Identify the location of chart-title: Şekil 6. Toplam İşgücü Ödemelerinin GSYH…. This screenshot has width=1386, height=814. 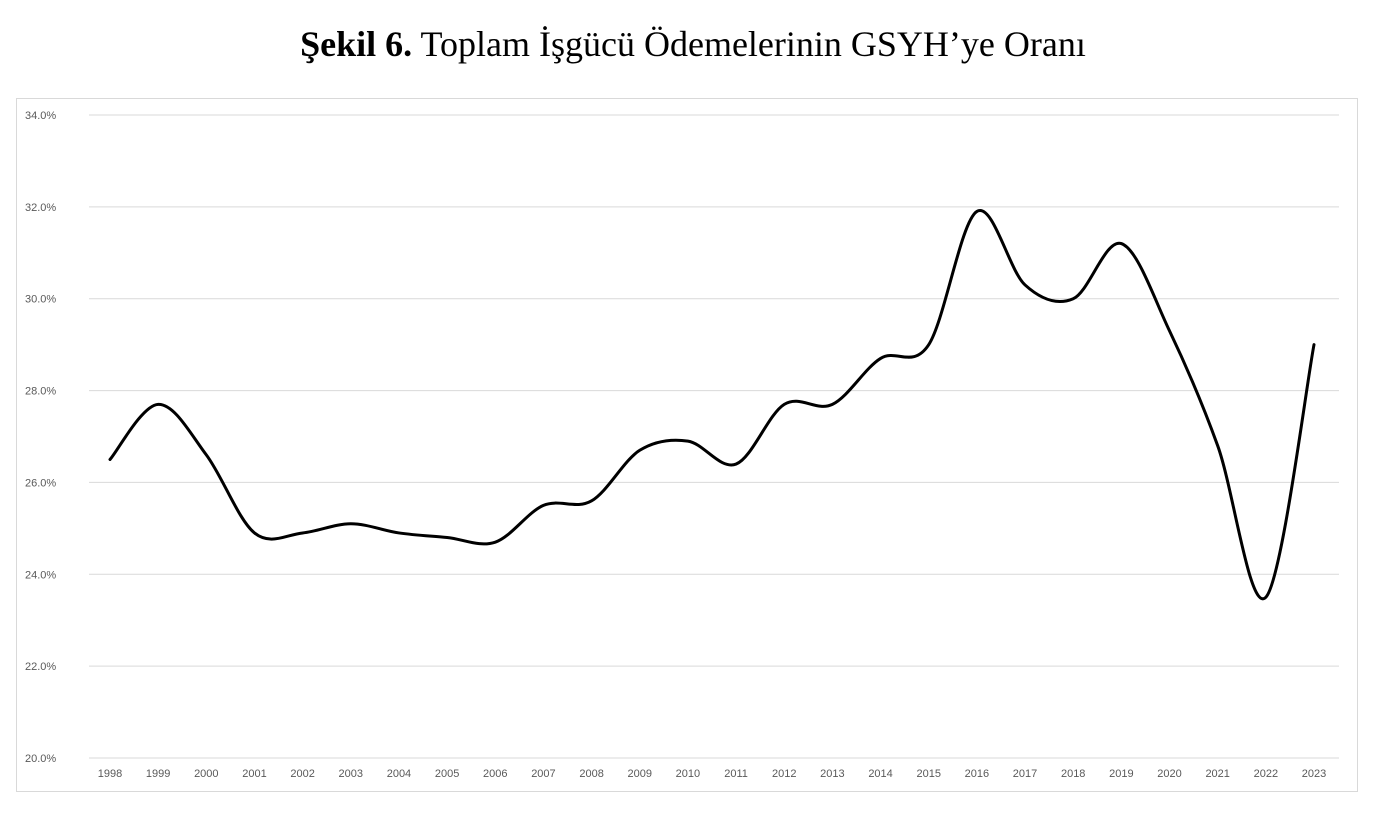
(693, 44).